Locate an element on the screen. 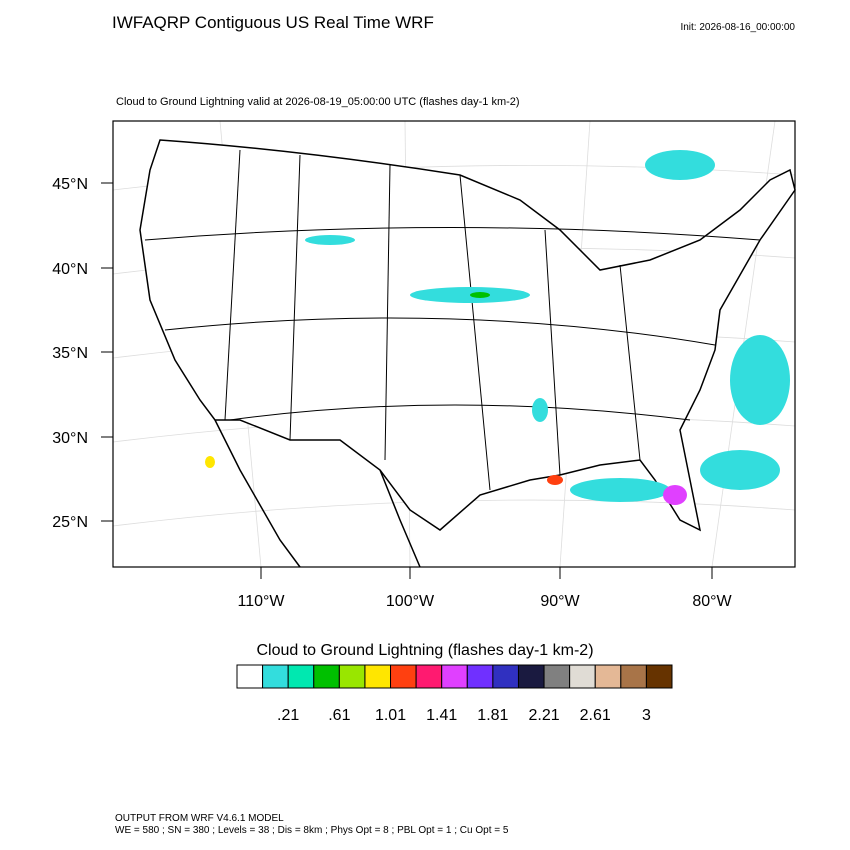  colorbar-label: 3 is located at coordinates (646, 715).